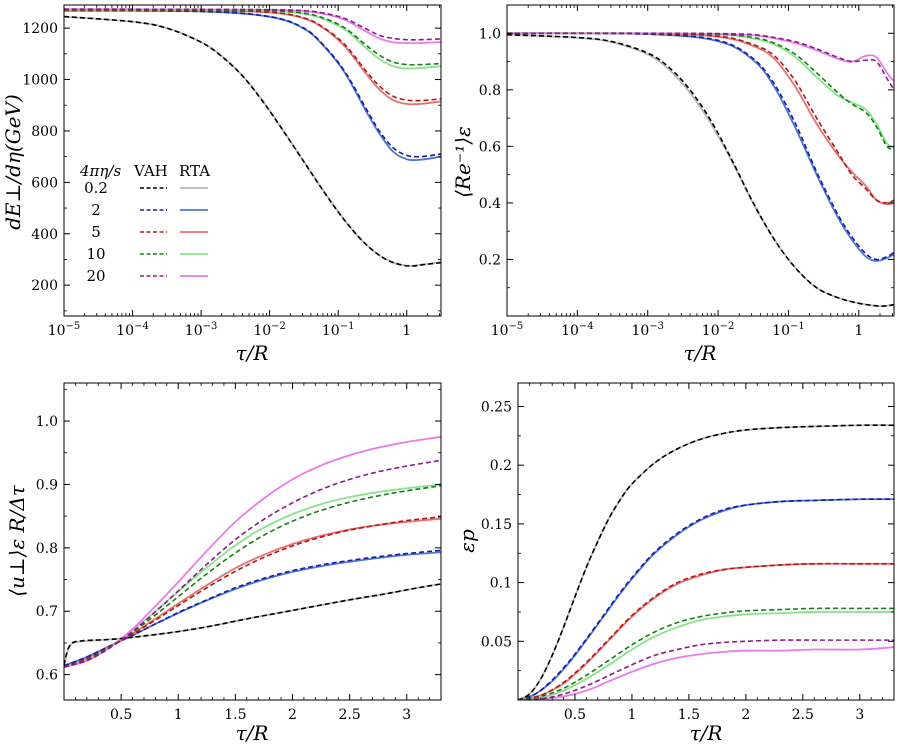 The height and width of the screenshot is (747, 897). What do you see at coordinates (501, 584) in the screenshot?
I see `y-tick-label: 0.1` at bounding box center [501, 584].